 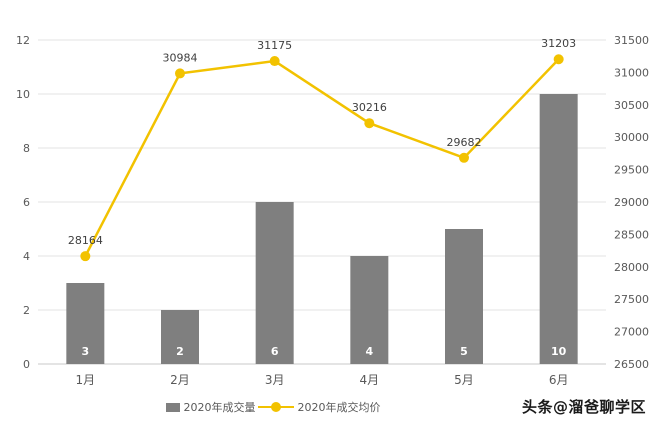 What do you see at coordinates (631, 299) in the screenshot?
I see `right-axis-tick: 27500` at bounding box center [631, 299].